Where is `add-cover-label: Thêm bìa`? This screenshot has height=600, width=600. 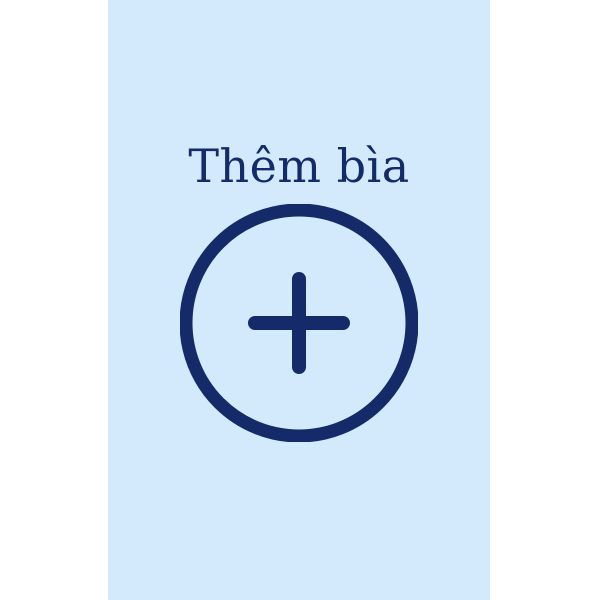
add-cover-label: Thêm bìa is located at coordinates (299, 166).